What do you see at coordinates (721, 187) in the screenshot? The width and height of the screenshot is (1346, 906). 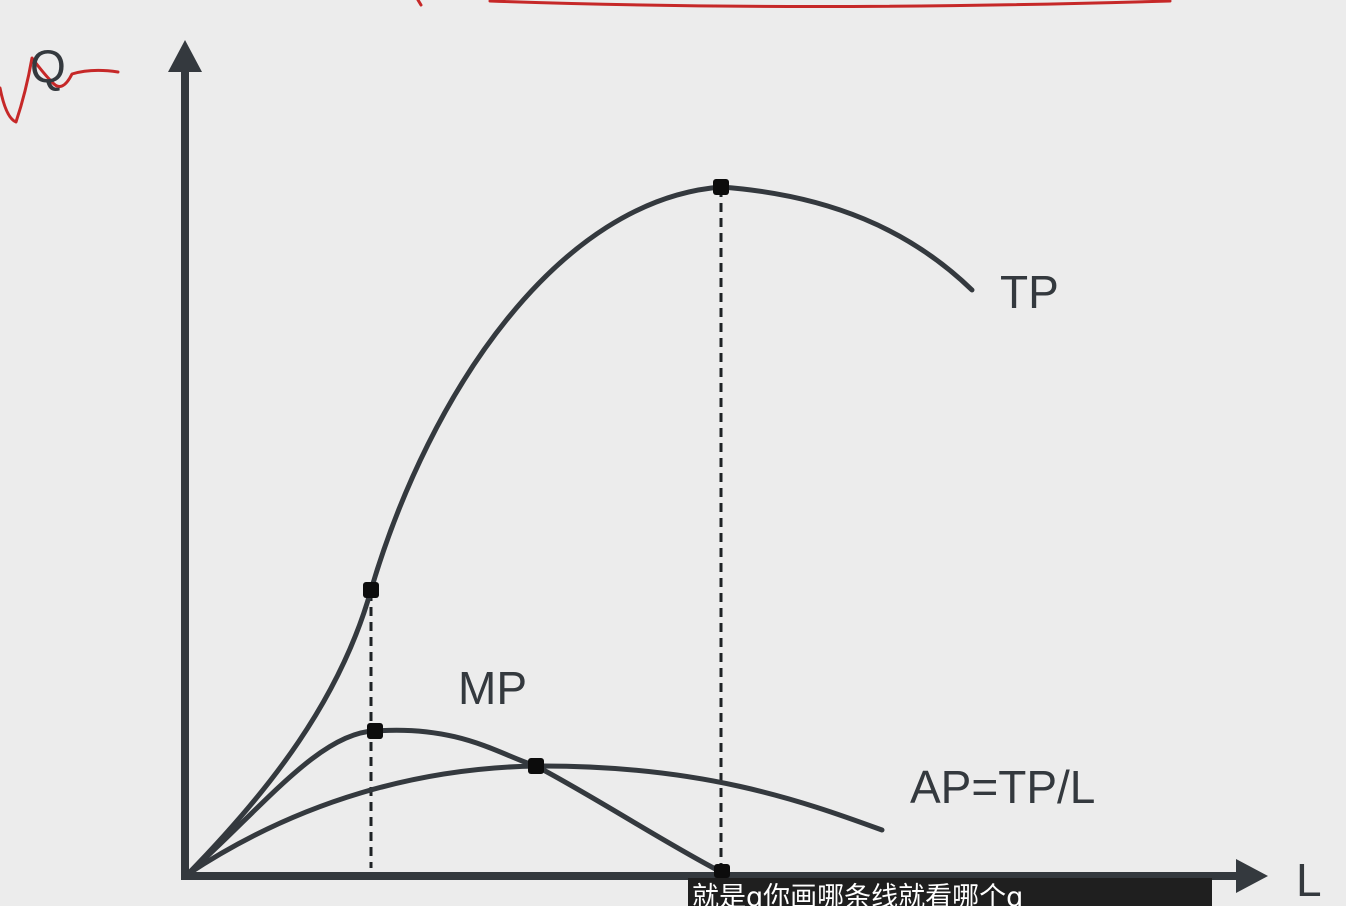 I see `tp-max-point` at bounding box center [721, 187].